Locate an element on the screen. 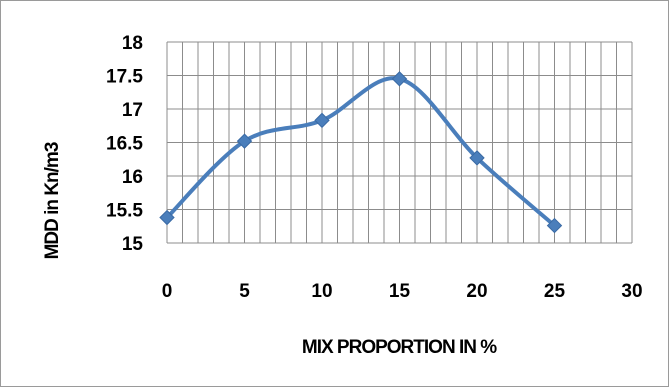 Image resolution: width=669 pixels, height=391 pixels. x-tick-label: 5 is located at coordinates (244, 291).